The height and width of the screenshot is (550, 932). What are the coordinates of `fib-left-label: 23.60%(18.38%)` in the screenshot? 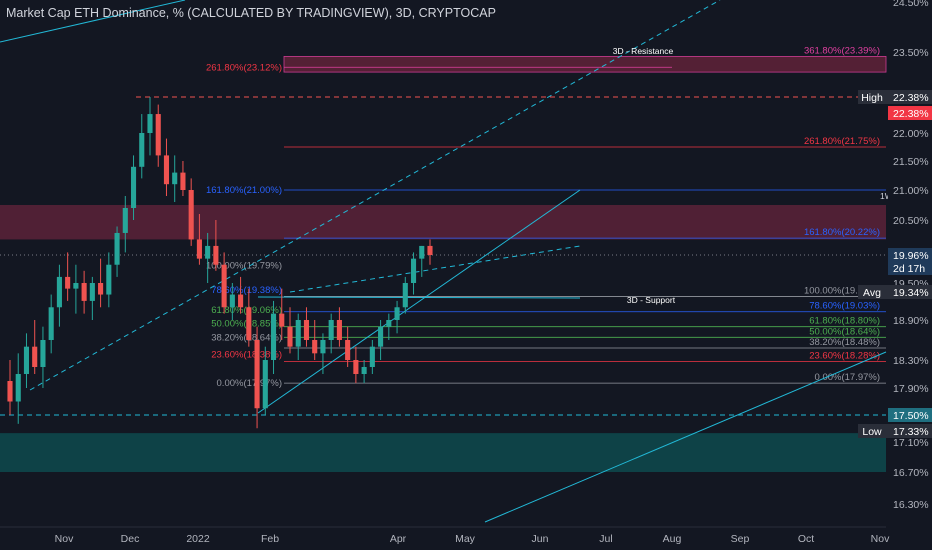 It's located at (246, 355).